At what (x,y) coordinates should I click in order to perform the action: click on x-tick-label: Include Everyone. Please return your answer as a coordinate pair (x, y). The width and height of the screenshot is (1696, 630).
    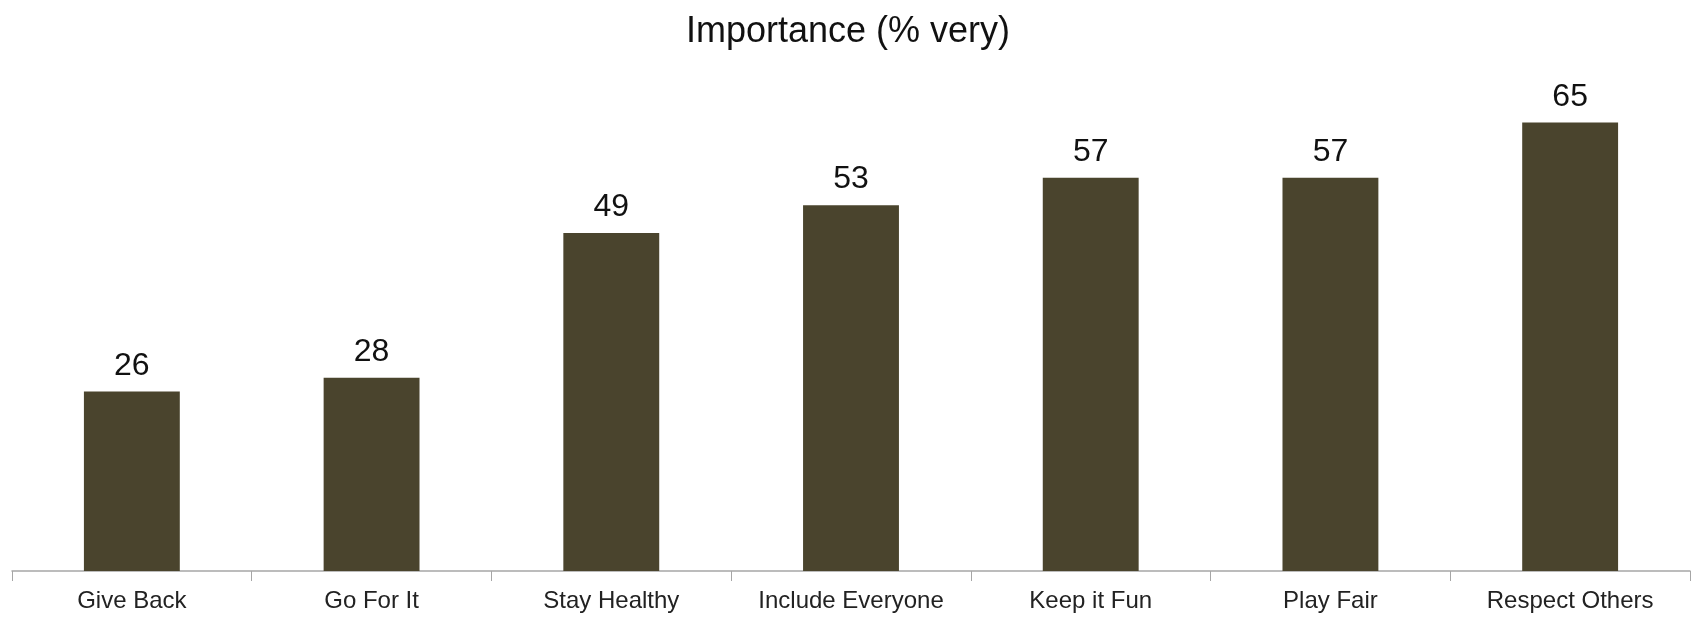
    Looking at the image, I should click on (851, 599).